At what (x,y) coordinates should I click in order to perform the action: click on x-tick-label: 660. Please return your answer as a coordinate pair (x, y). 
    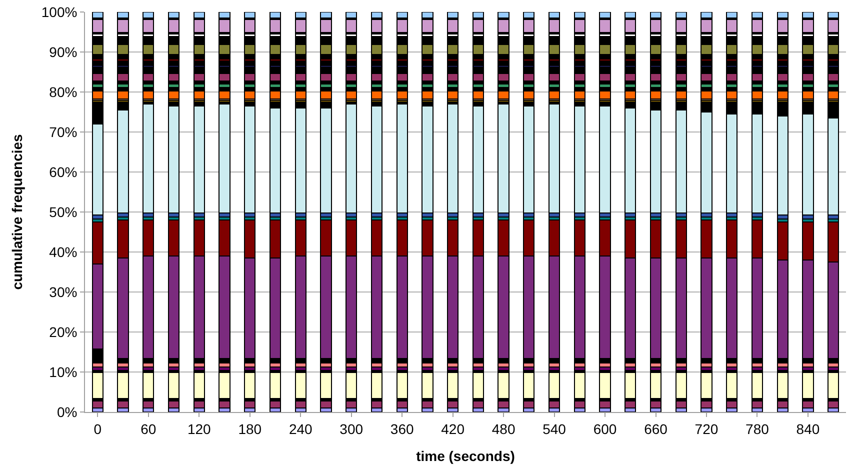
    Looking at the image, I should click on (656, 428).